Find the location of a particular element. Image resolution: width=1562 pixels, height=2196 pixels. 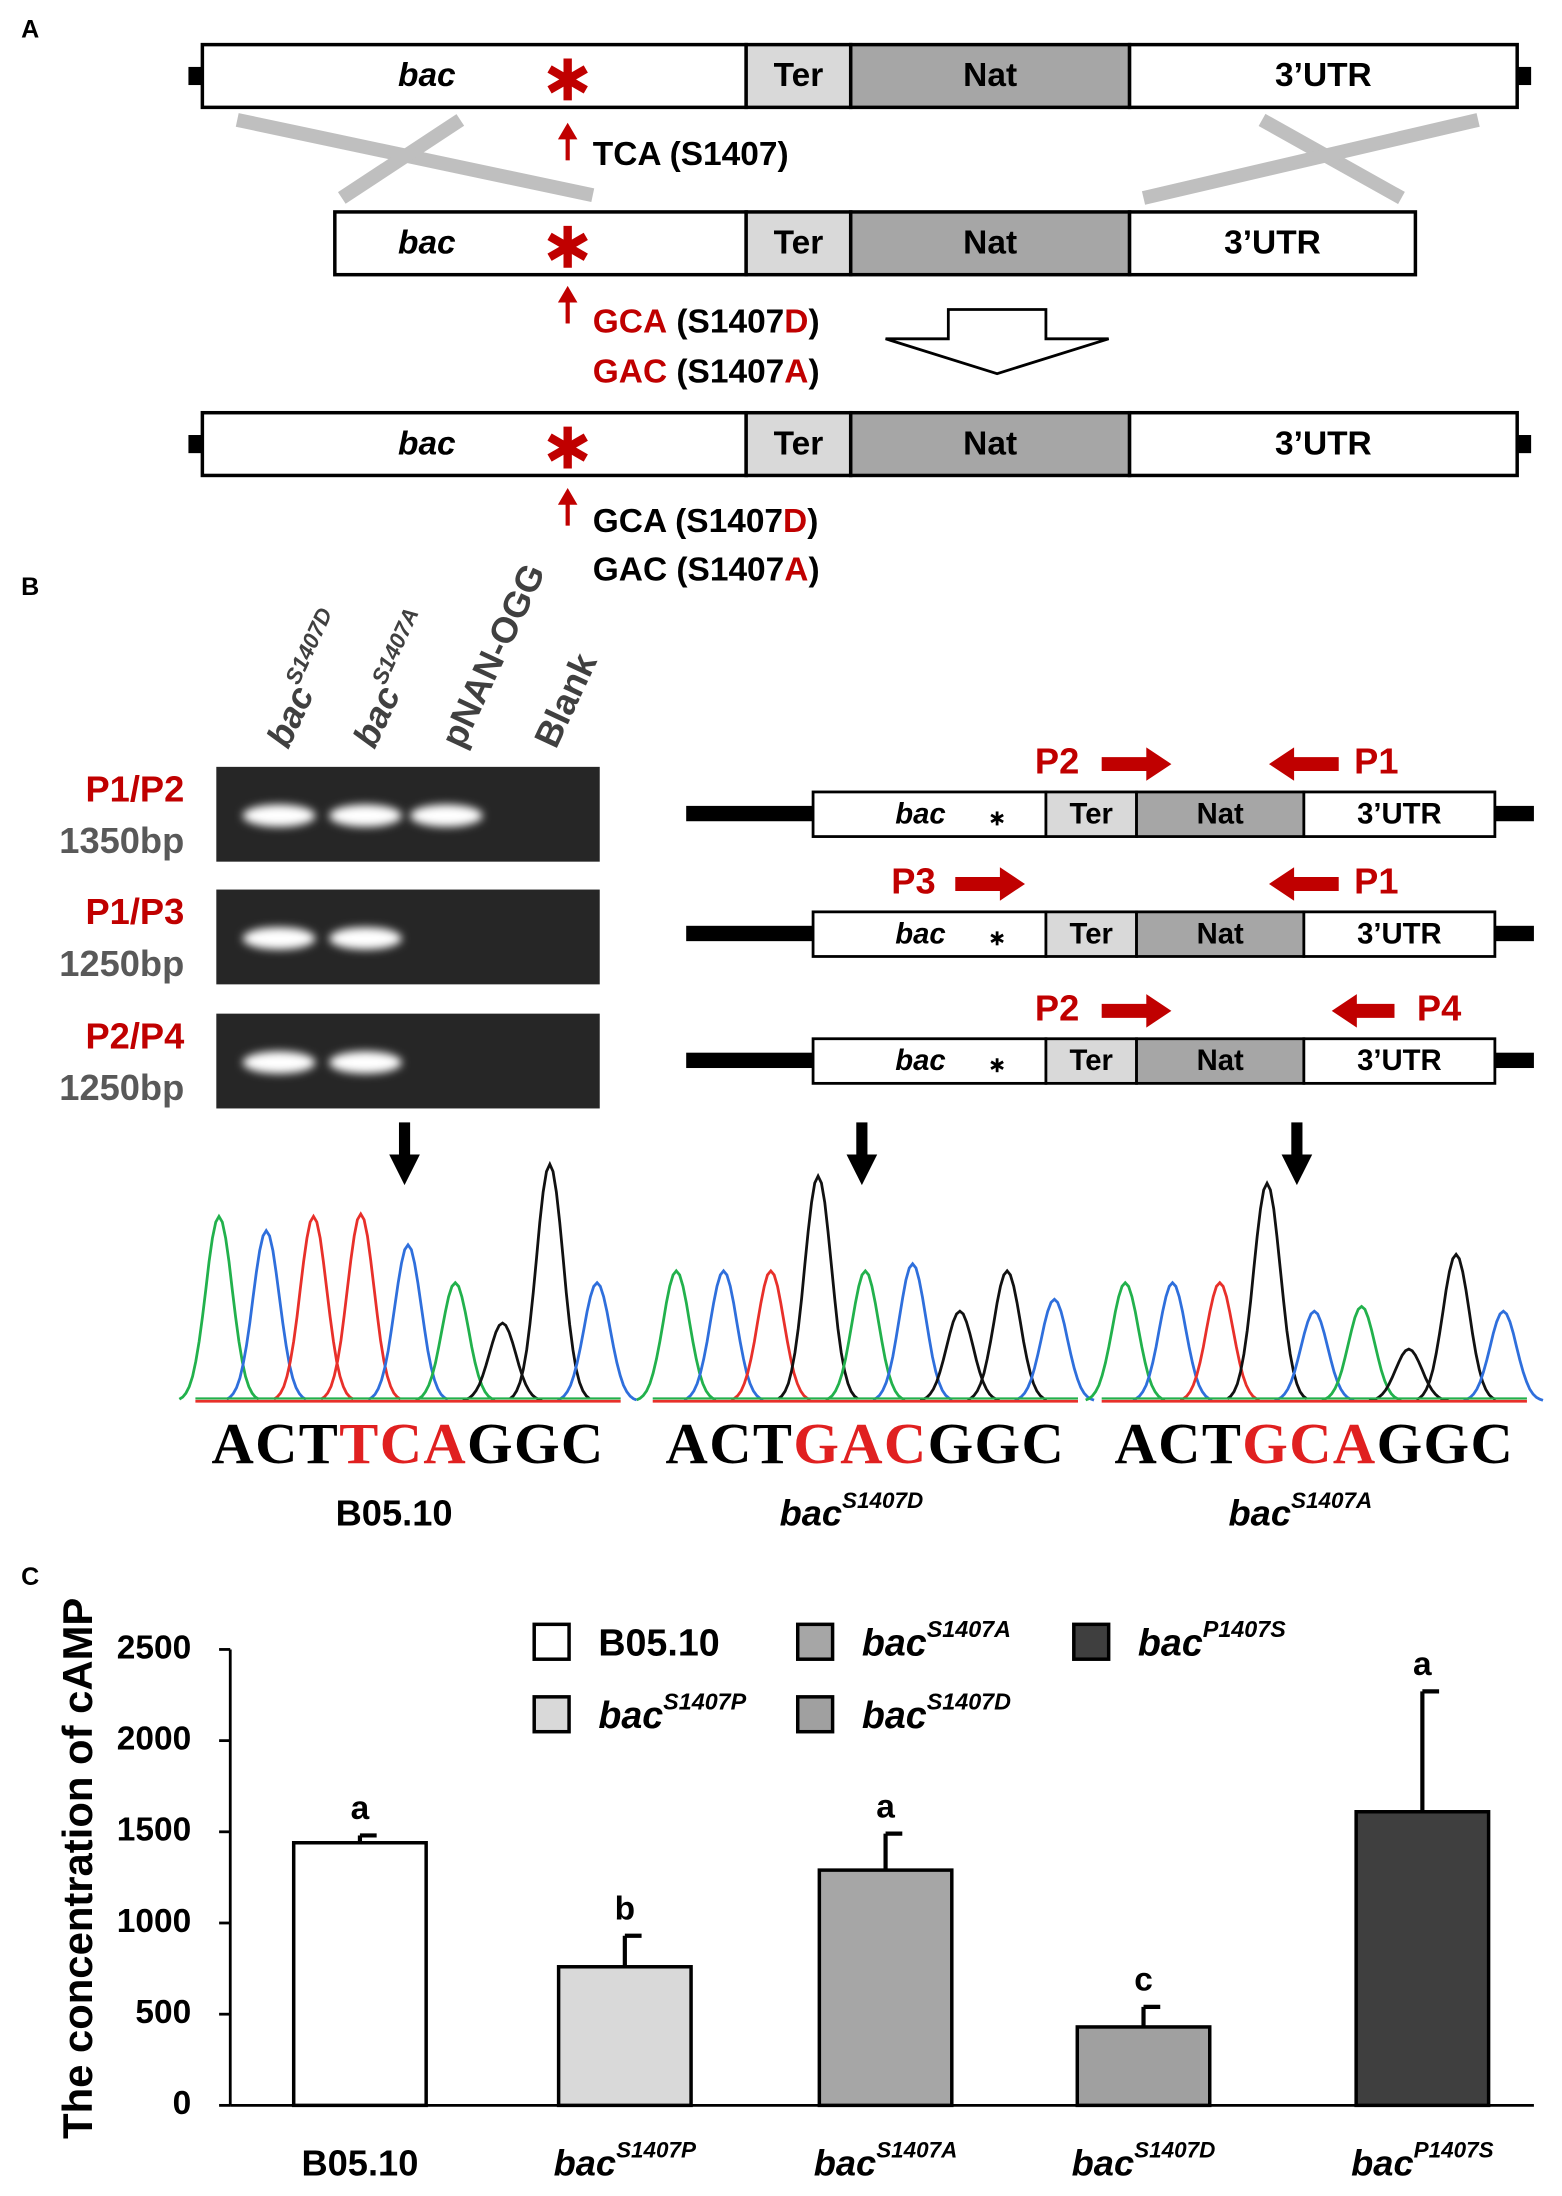

label-sup: P1407S is located at coordinates (1244, 1629).